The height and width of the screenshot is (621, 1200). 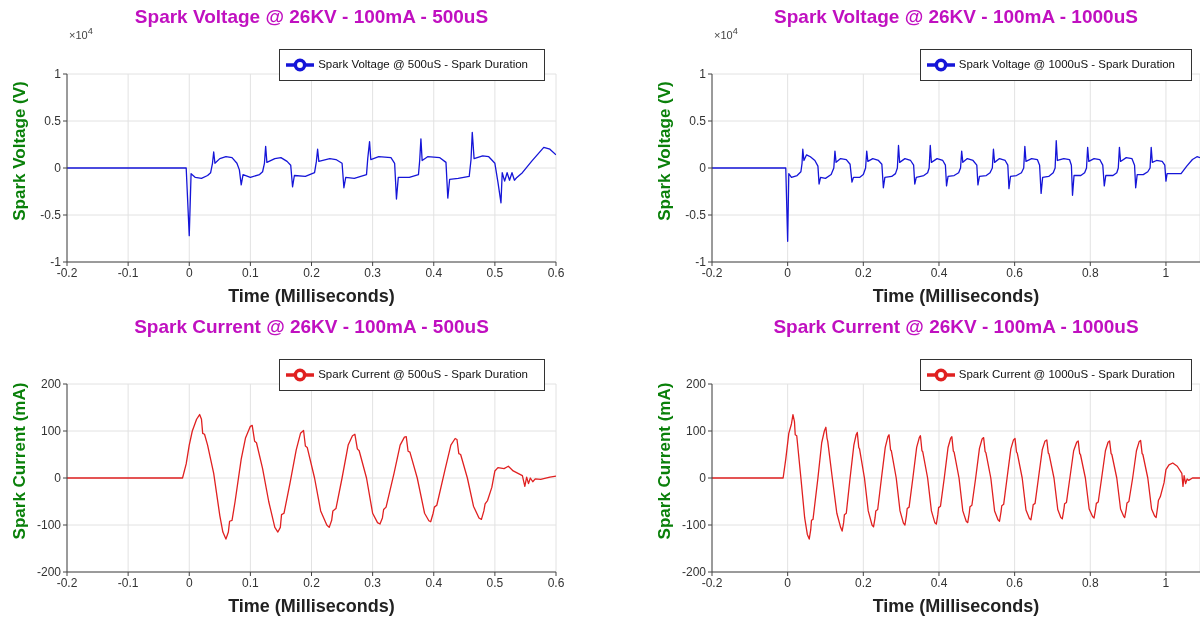 What do you see at coordinates (1066, 64) in the screenshot?
I see `legend-label: Spark Voltage @ 1000uS - Spark Duration` at bounding box center [1066, 64].